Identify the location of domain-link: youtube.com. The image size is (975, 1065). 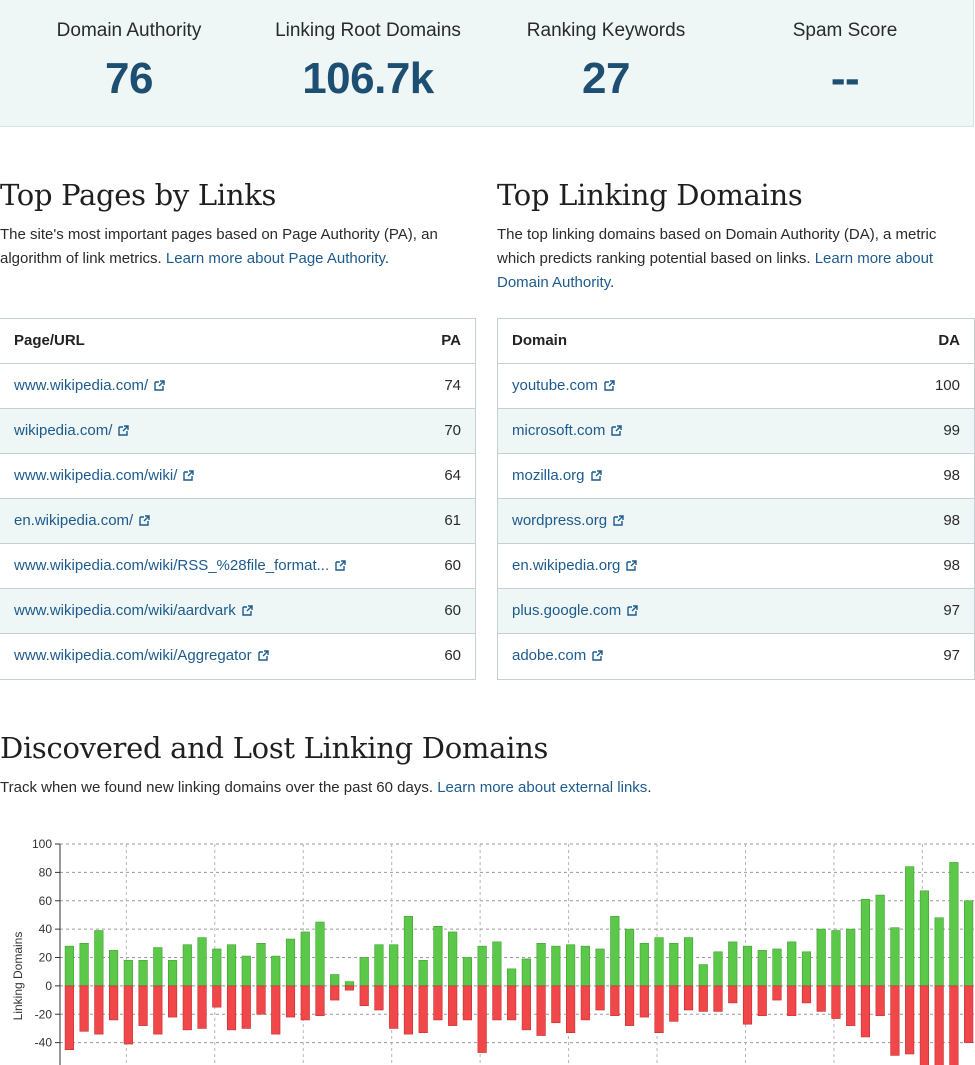
(563, 385).